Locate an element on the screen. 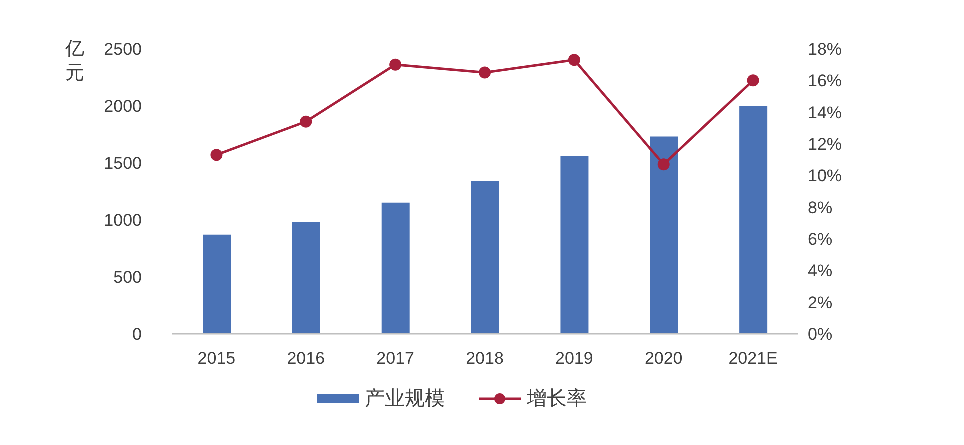 This screenshot has width=964, height=445. y2-tick-label: 16% is located at coordinates (825, 81).